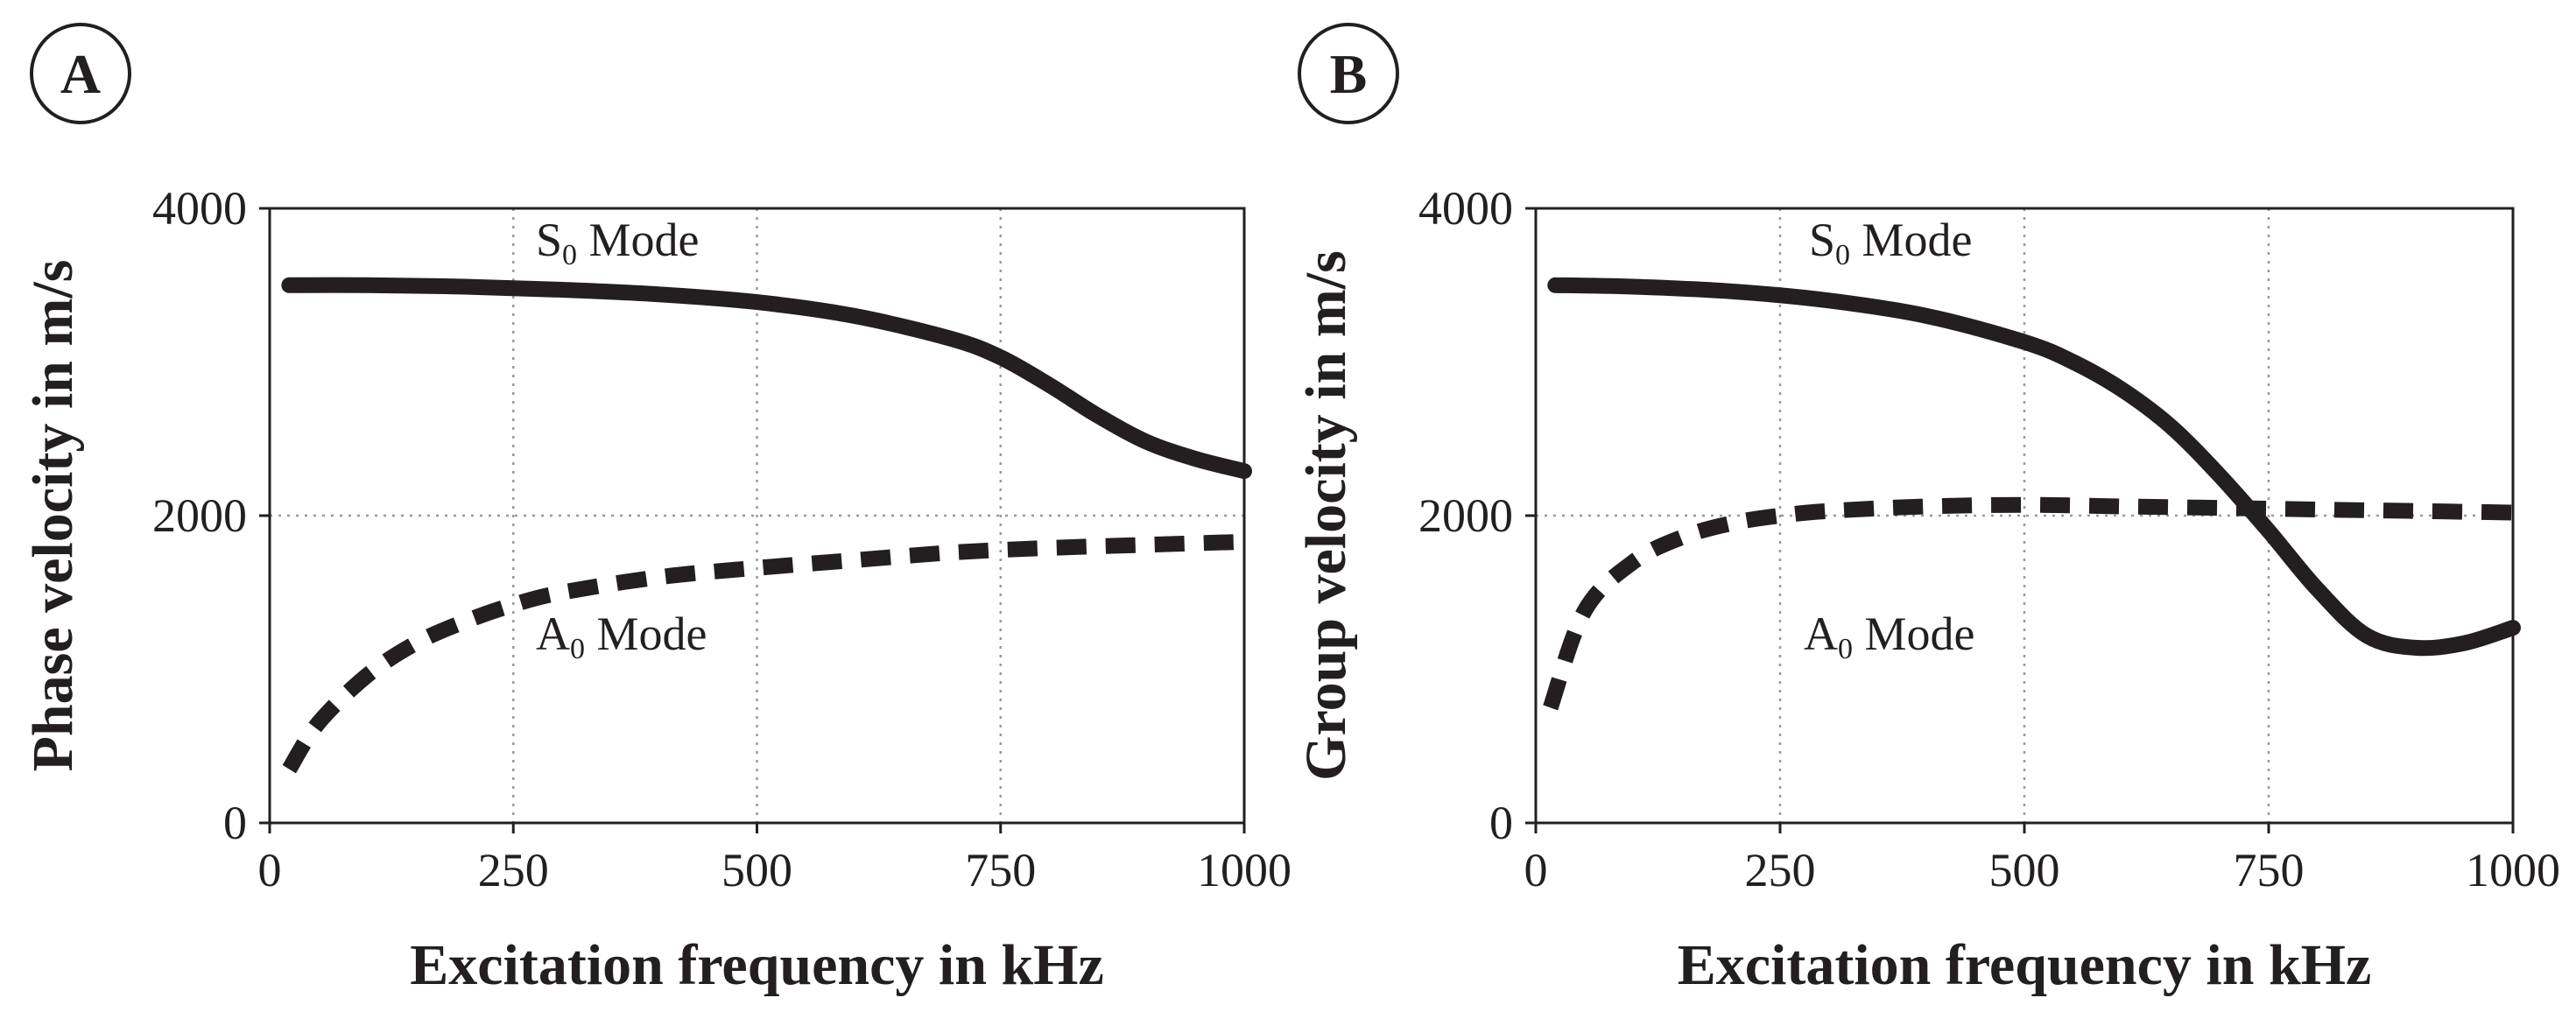 Image resolution: width=2576 pixels, height=1019 pixels. Describe the element at coordinates (53, 516) in the screenshot. I see `y-axis-label: Phase velocity in m/s` at that location.